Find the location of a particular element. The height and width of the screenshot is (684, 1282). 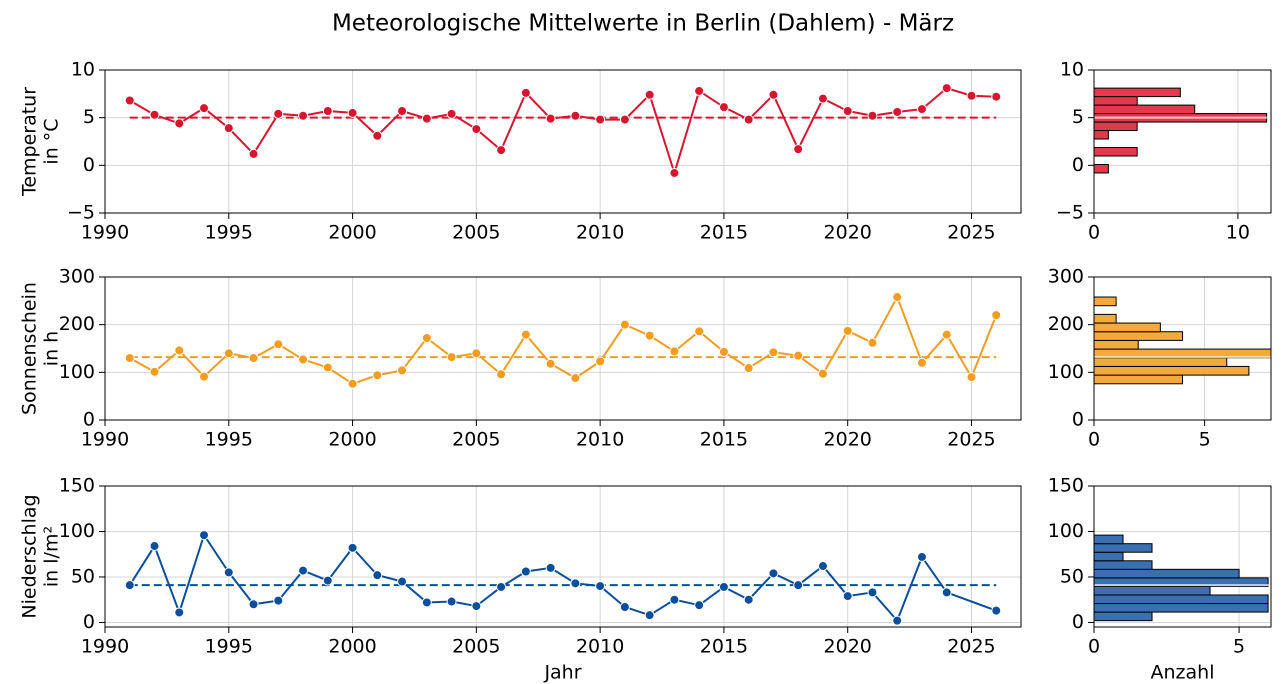

x-tick-label: 2015 is located at coordinates (724, 233).